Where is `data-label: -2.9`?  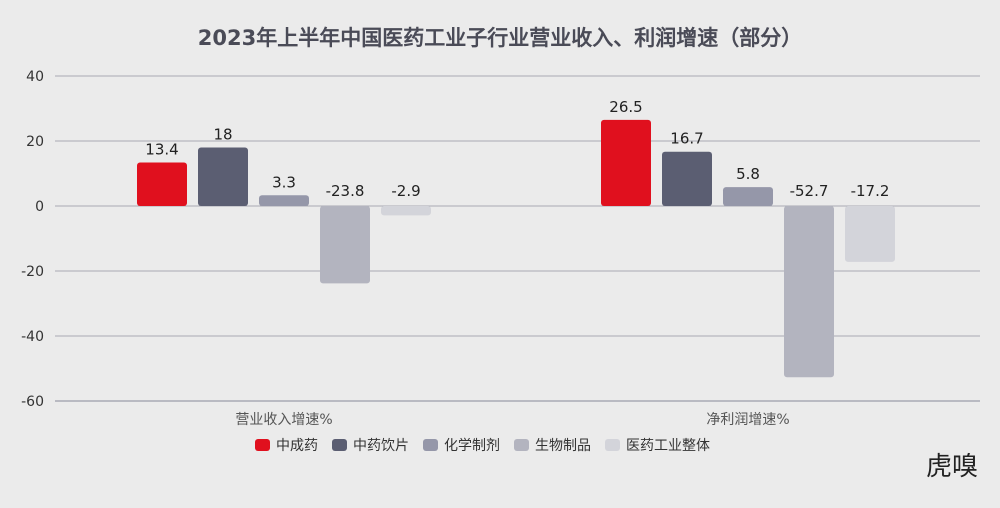
data-label: -2.9 is located at coordinates (405, 191).